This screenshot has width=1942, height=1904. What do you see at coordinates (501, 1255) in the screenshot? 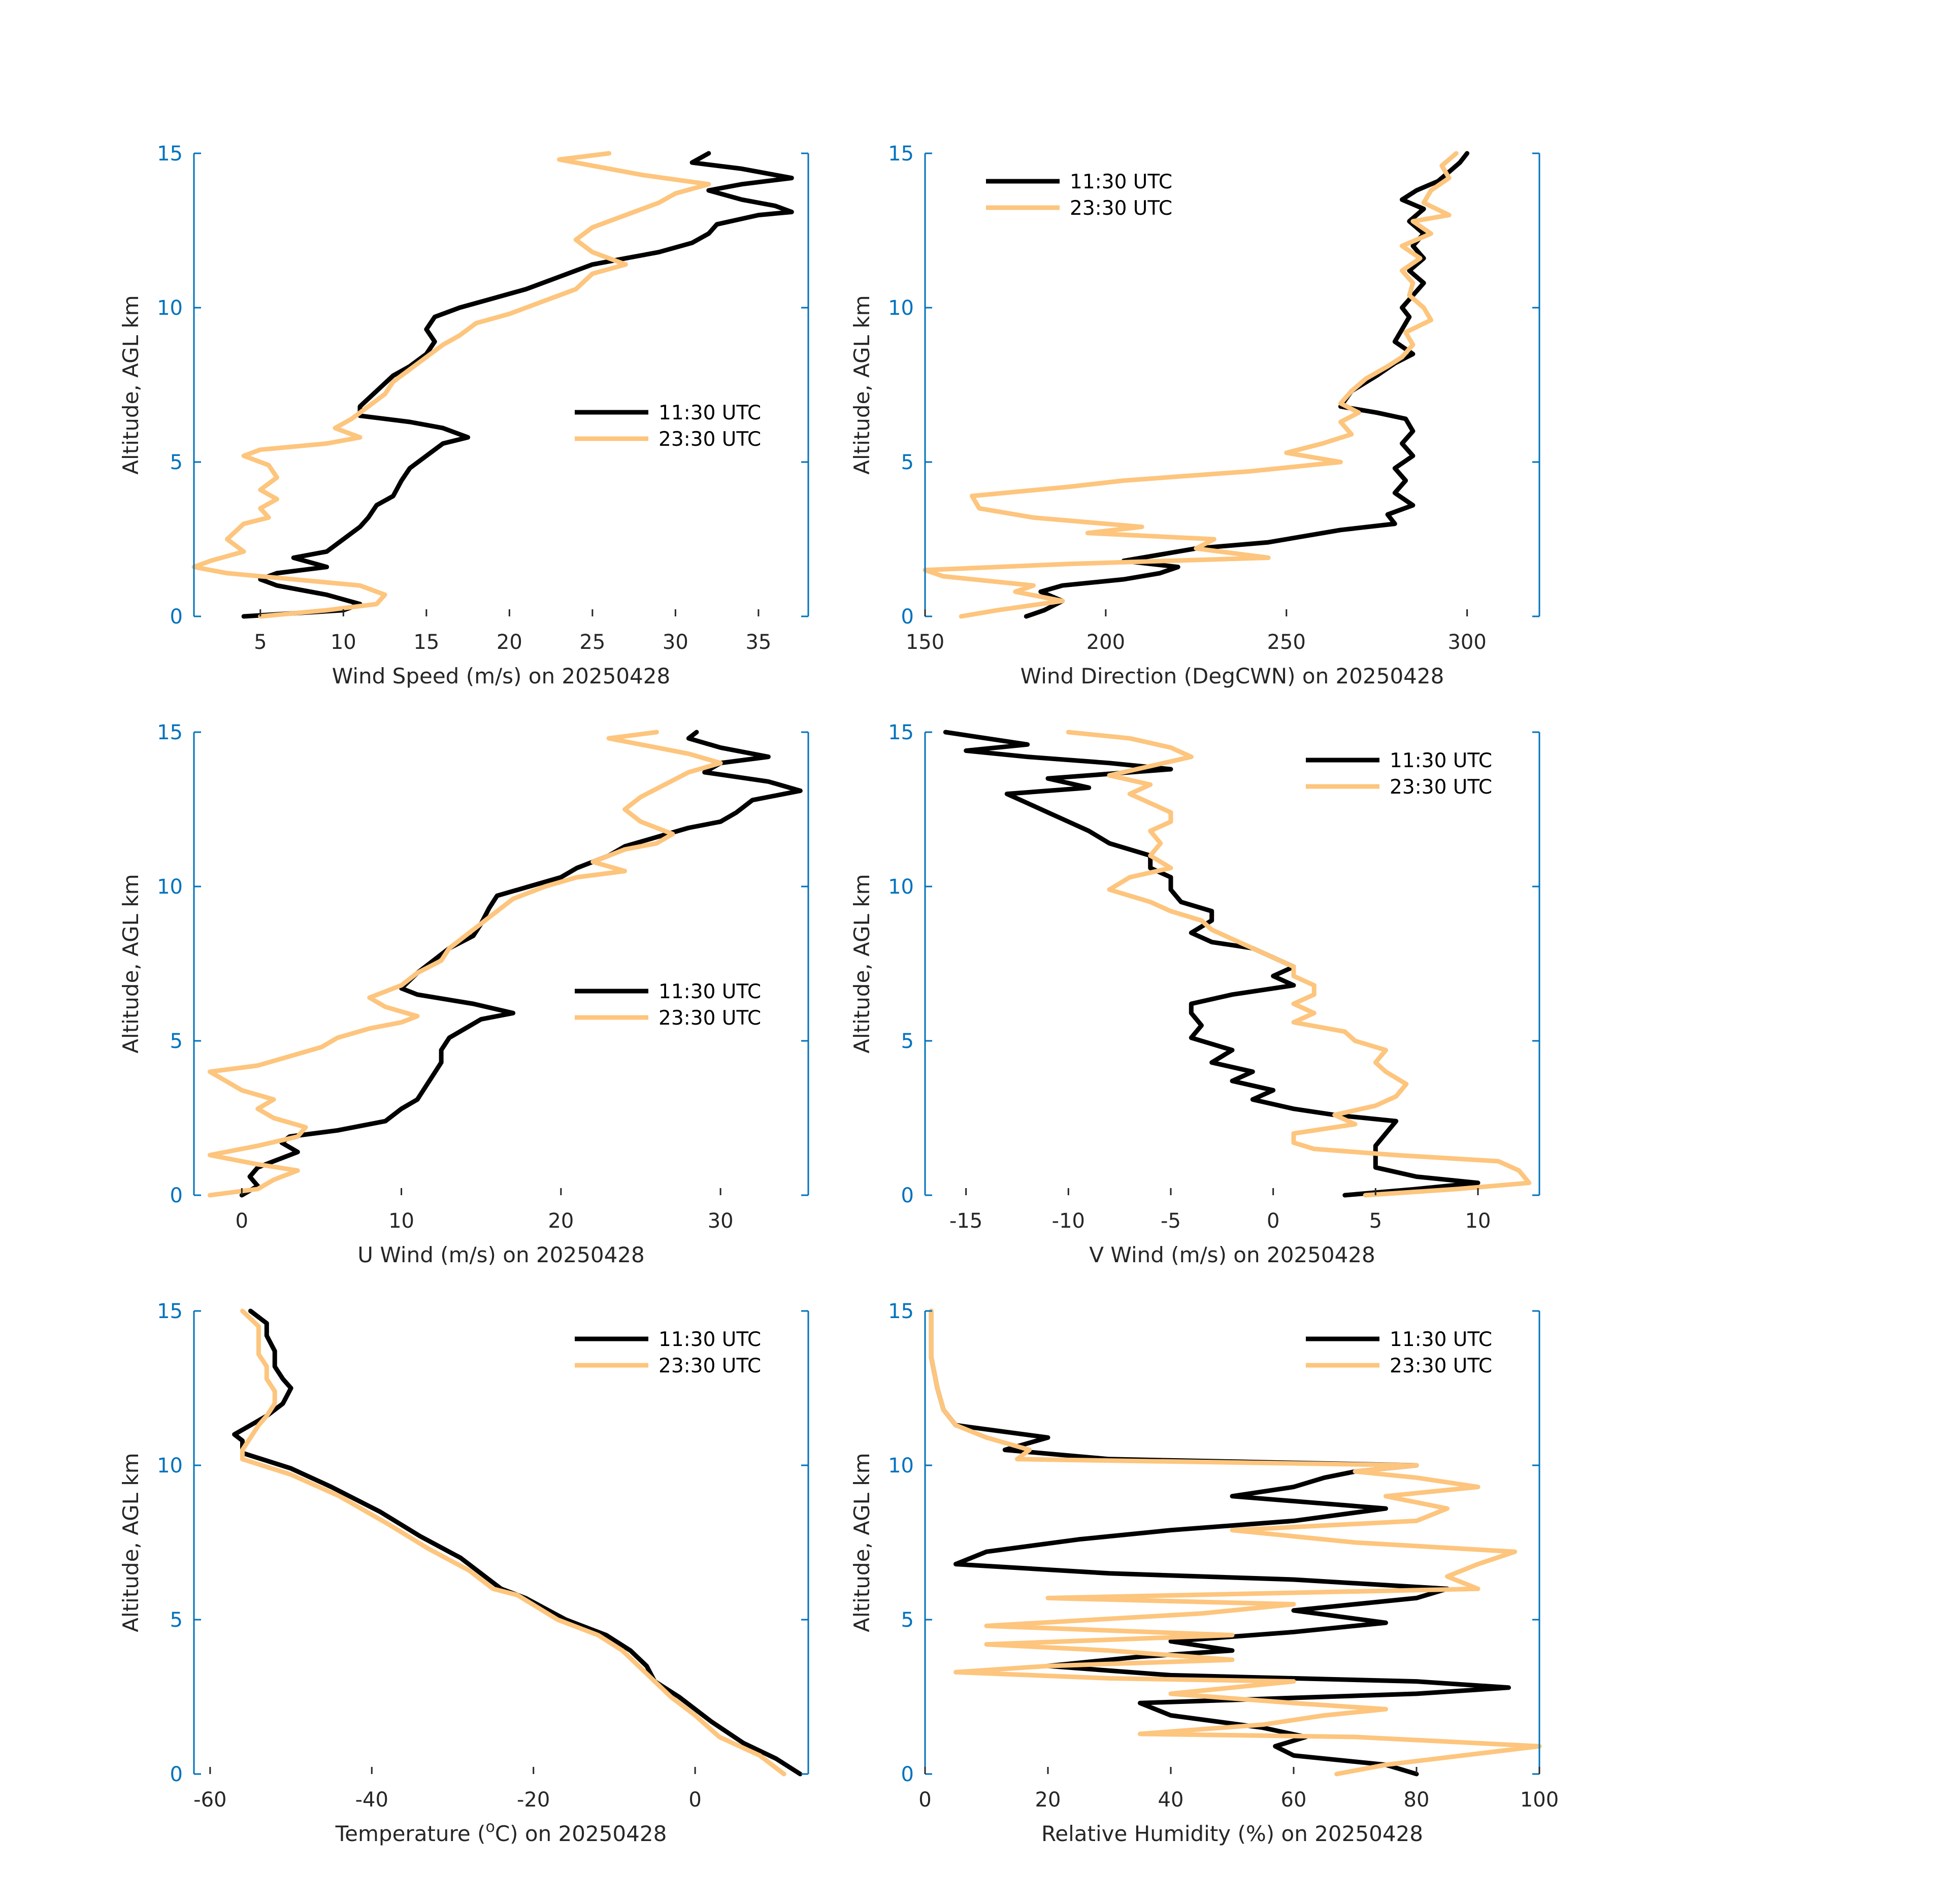
I see `x-axis-label: U Wind (m/s) on 20250428` at bounding box center [501, 1255].